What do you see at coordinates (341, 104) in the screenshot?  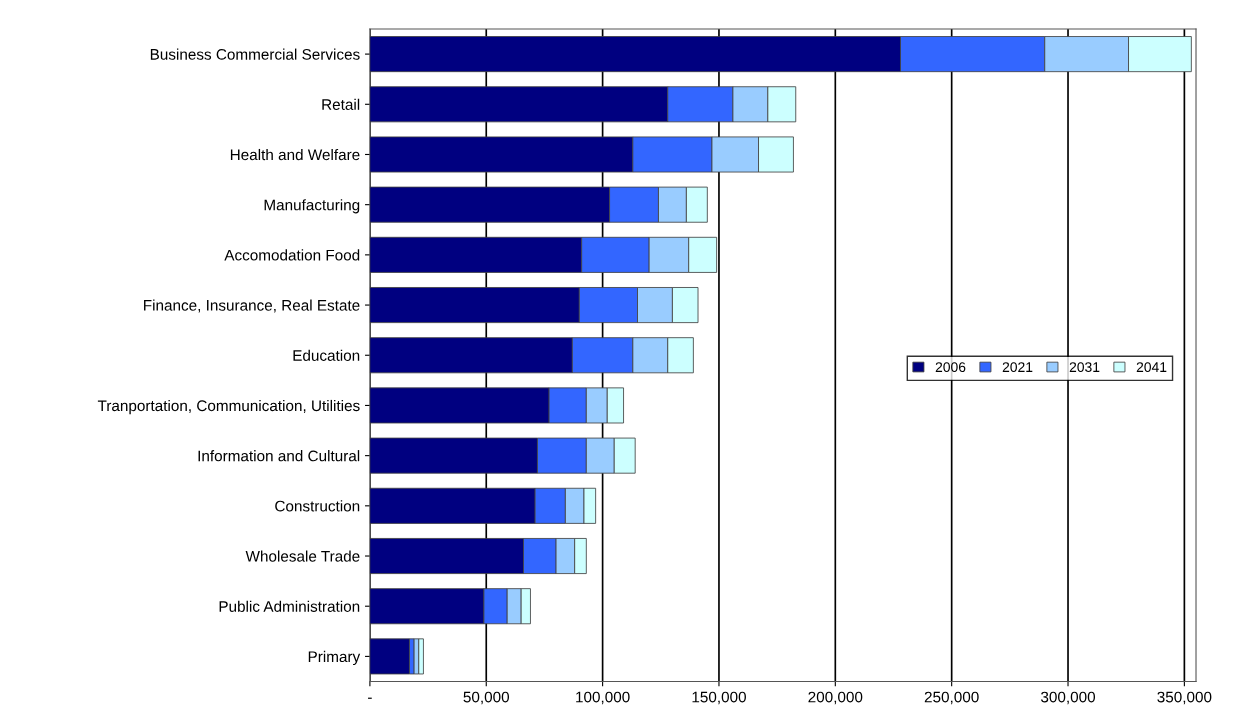 I see `y-tick-label: Retail` at bounding box center [341, 104].